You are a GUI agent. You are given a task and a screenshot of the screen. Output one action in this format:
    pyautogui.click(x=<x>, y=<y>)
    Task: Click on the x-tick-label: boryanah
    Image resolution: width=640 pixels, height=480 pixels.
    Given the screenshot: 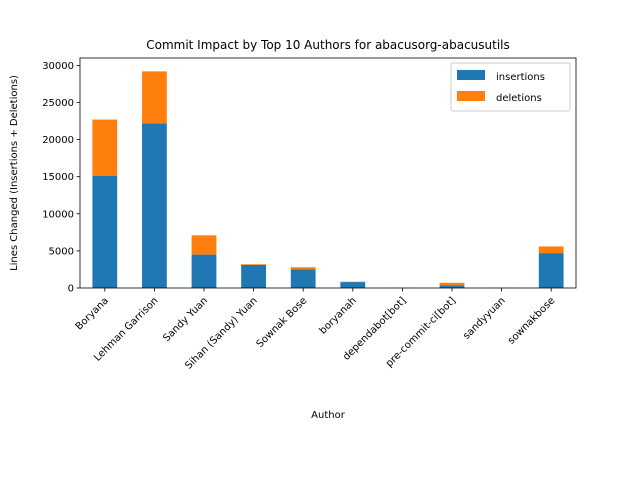 What is the action you would take?
    pyautogui.click(x=338, y=315)
    